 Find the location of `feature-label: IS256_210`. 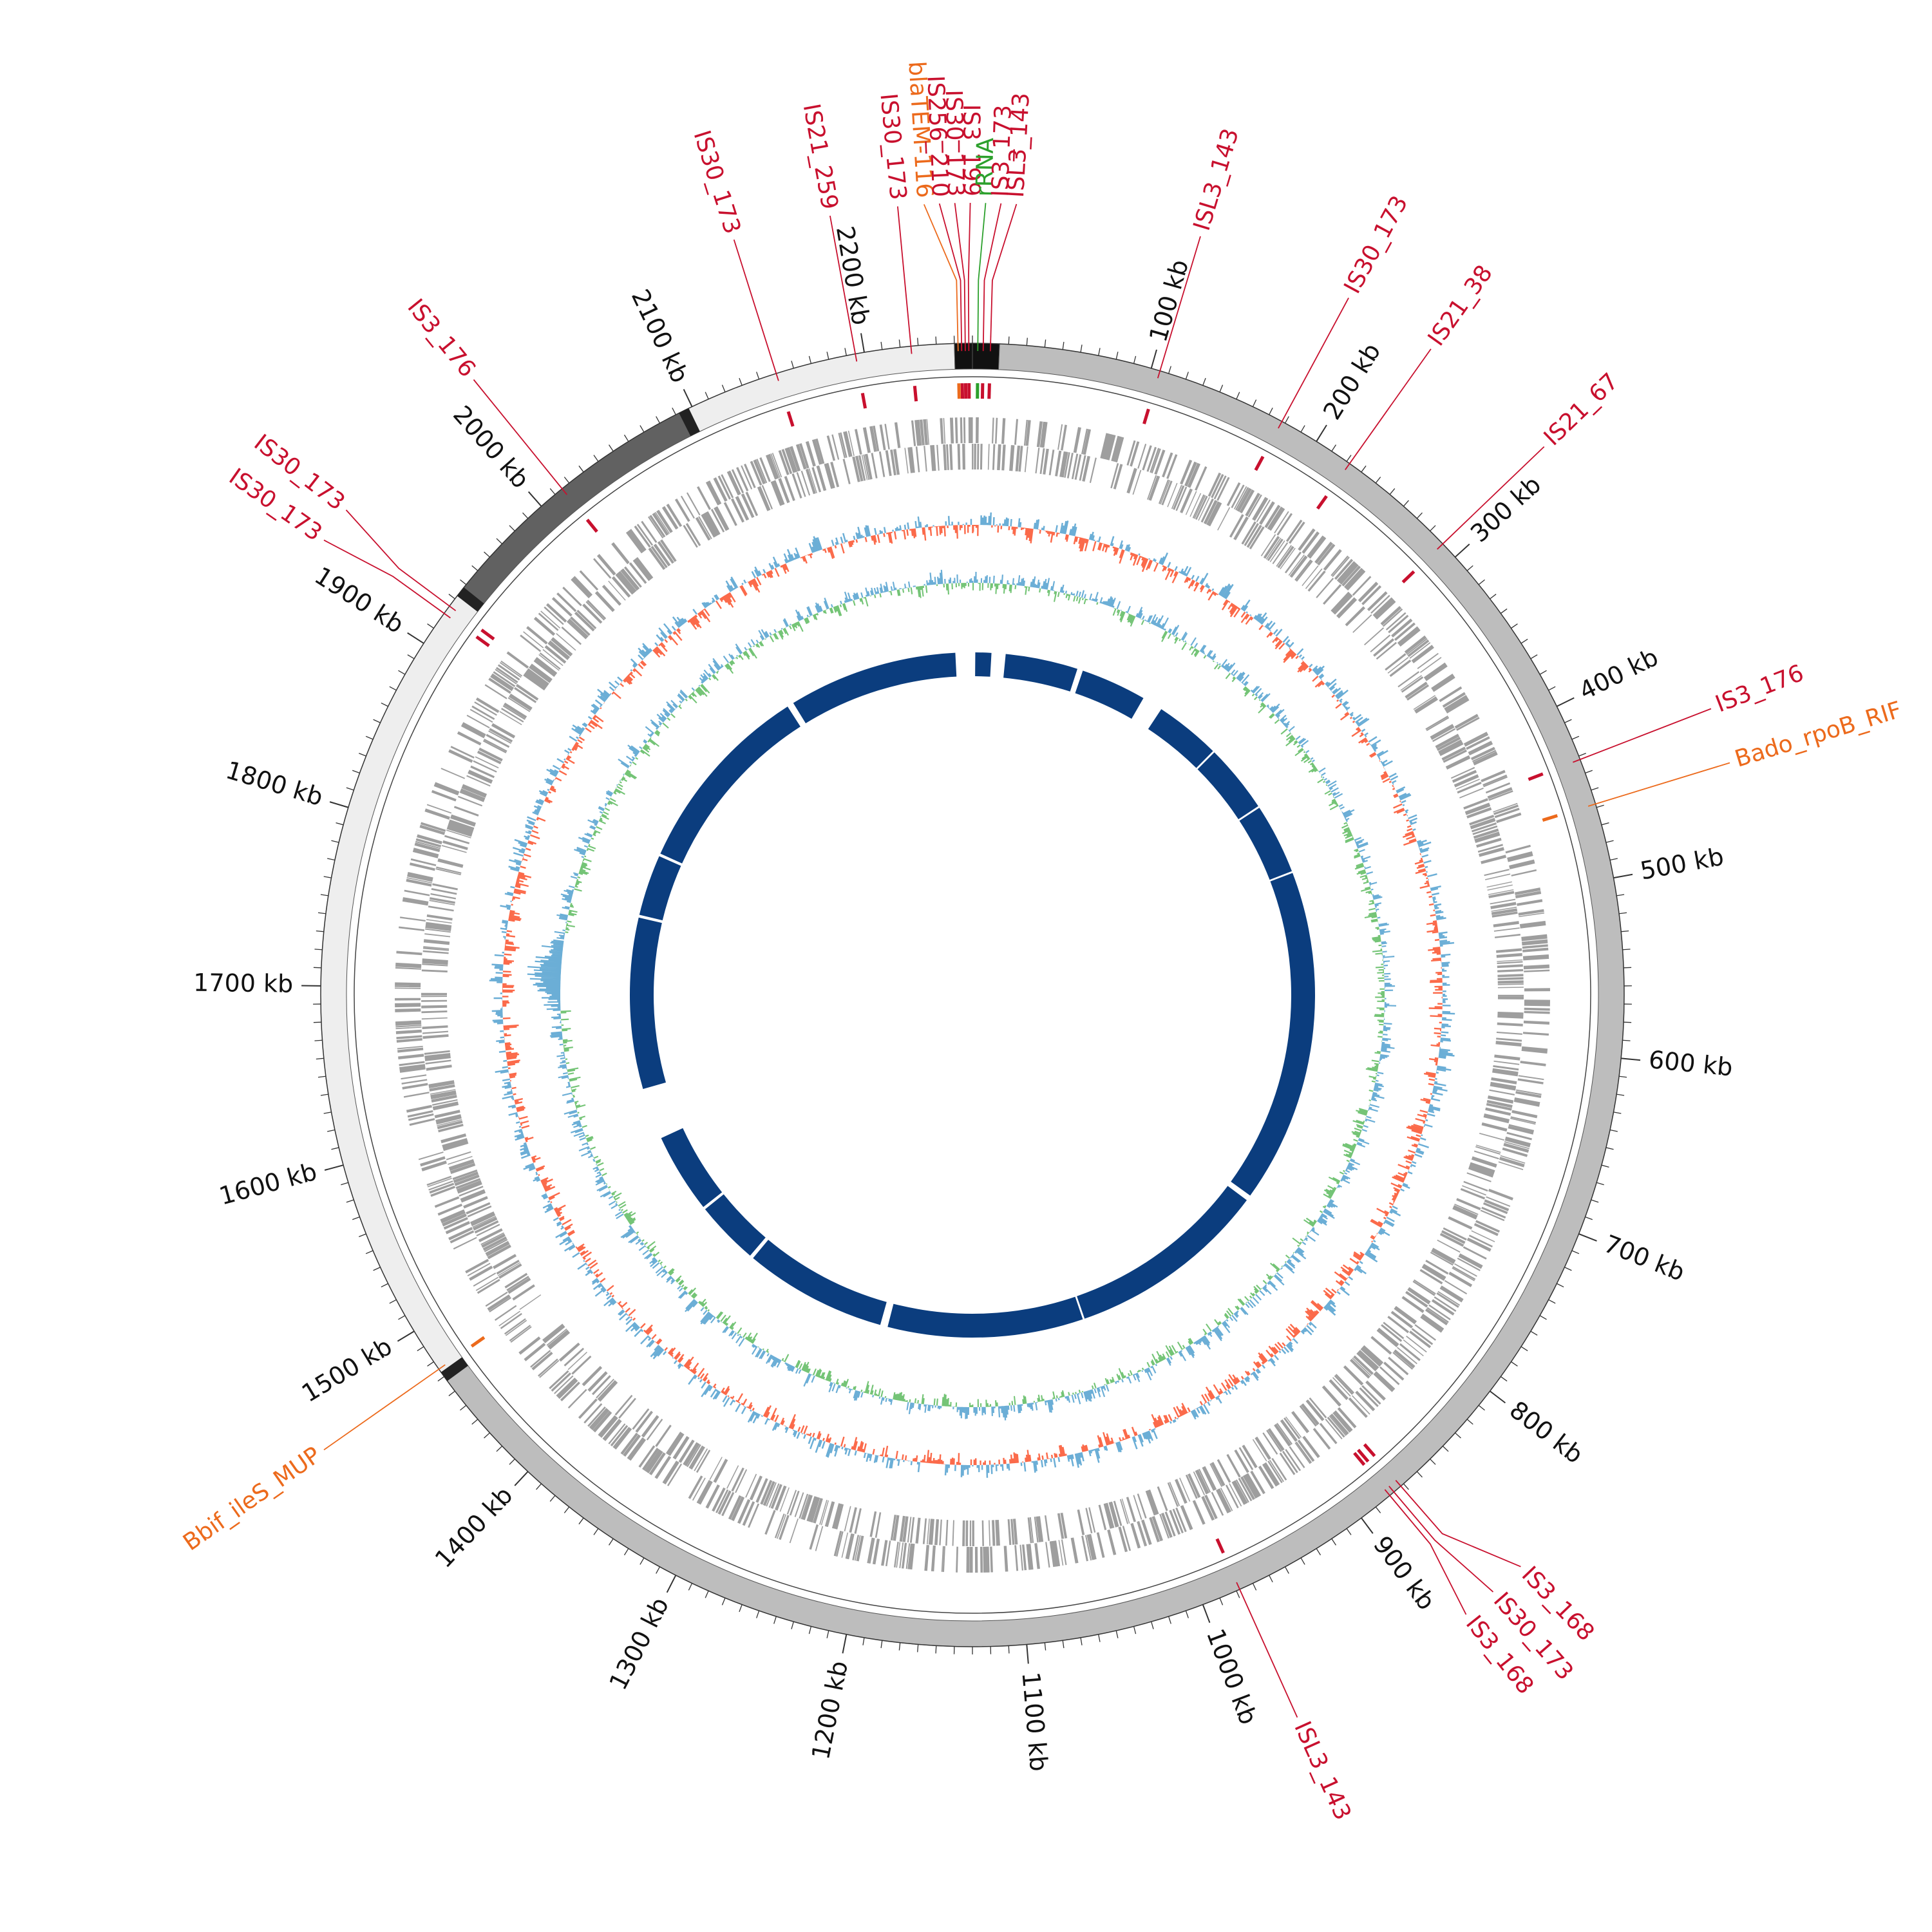

feature-label: IS256_210 is located at coordinates (938, 136).